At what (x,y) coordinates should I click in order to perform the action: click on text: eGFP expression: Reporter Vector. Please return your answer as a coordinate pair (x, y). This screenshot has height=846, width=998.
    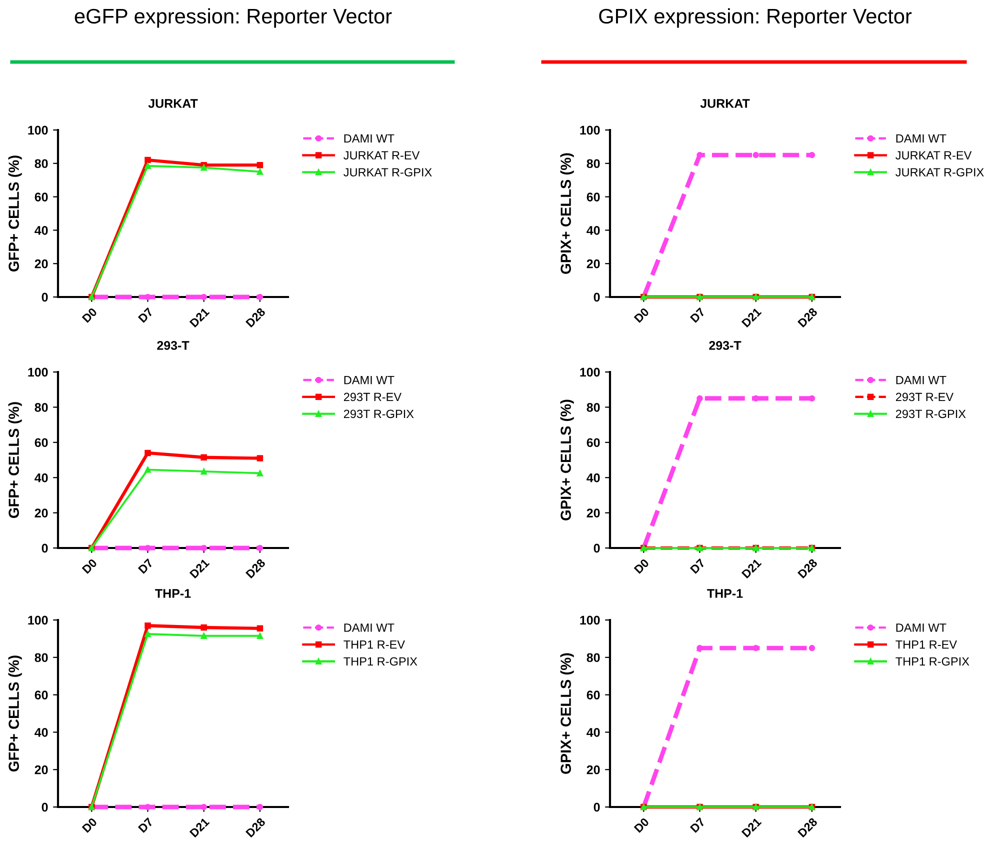
    Looking at the image, I should click on (233, 18).